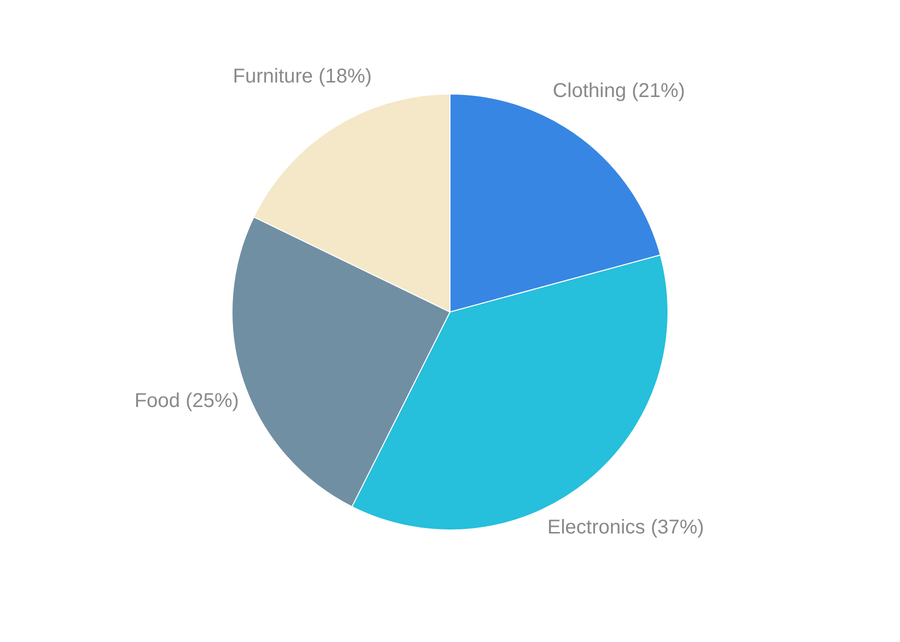 The width and height of the screenshot is (900, 642). What do you see at coordinates (186, 401) in the screenshot?
I see `slice-label: Food (25%)` at bounding box center [186, 401].